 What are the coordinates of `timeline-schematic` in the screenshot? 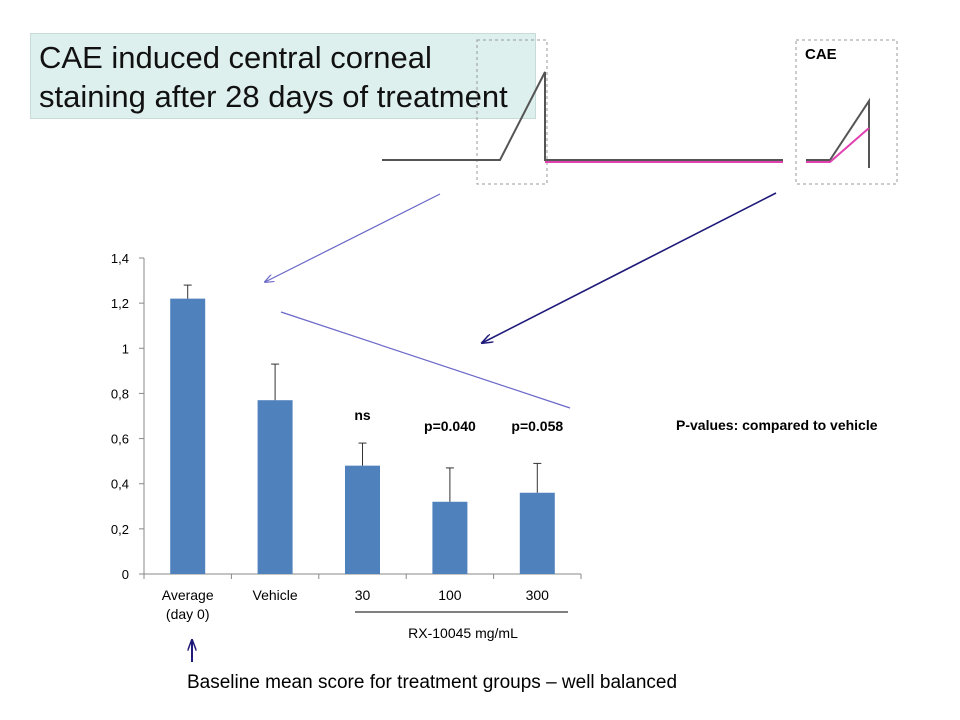 It's located at (640, 112).